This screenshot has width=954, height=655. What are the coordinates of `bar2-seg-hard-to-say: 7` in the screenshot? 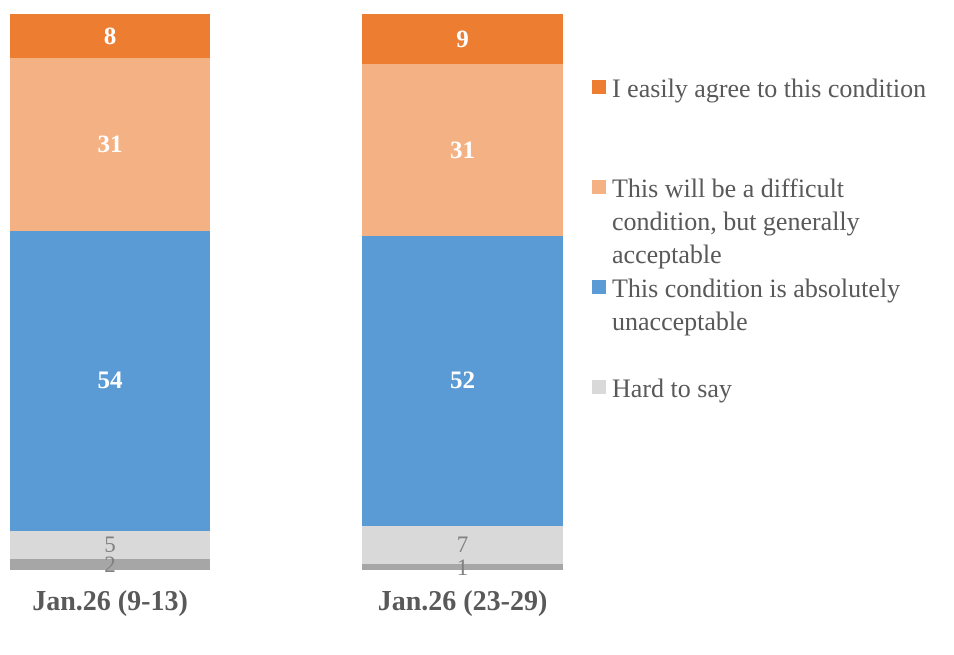 It's located at (462, 545).